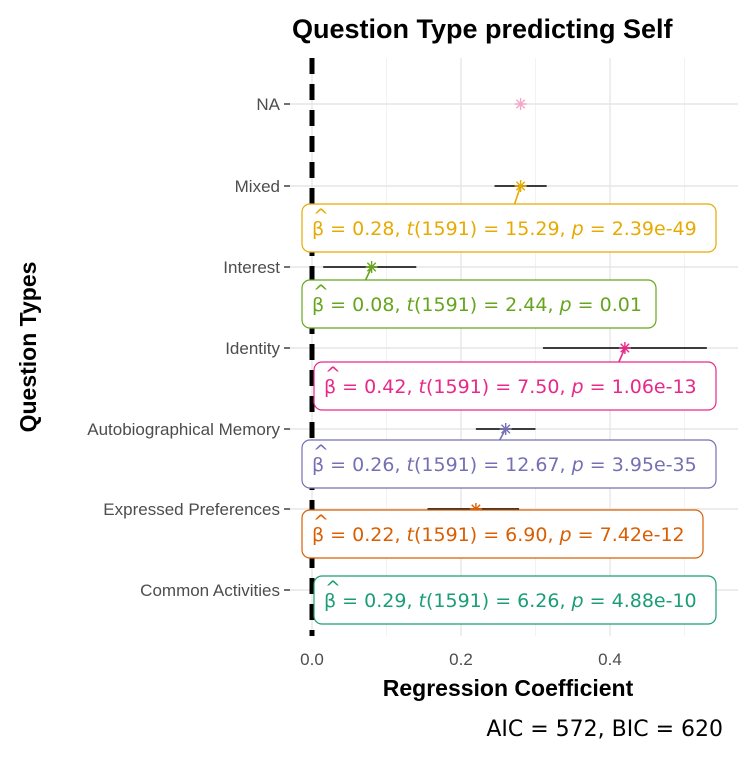 The height and width of the screenshot is (758, 738). Describe the element at coordinates (604, 729) in the screenshot. I see `model-fit-footer: AIC = 572, BIC = 620` at that location.